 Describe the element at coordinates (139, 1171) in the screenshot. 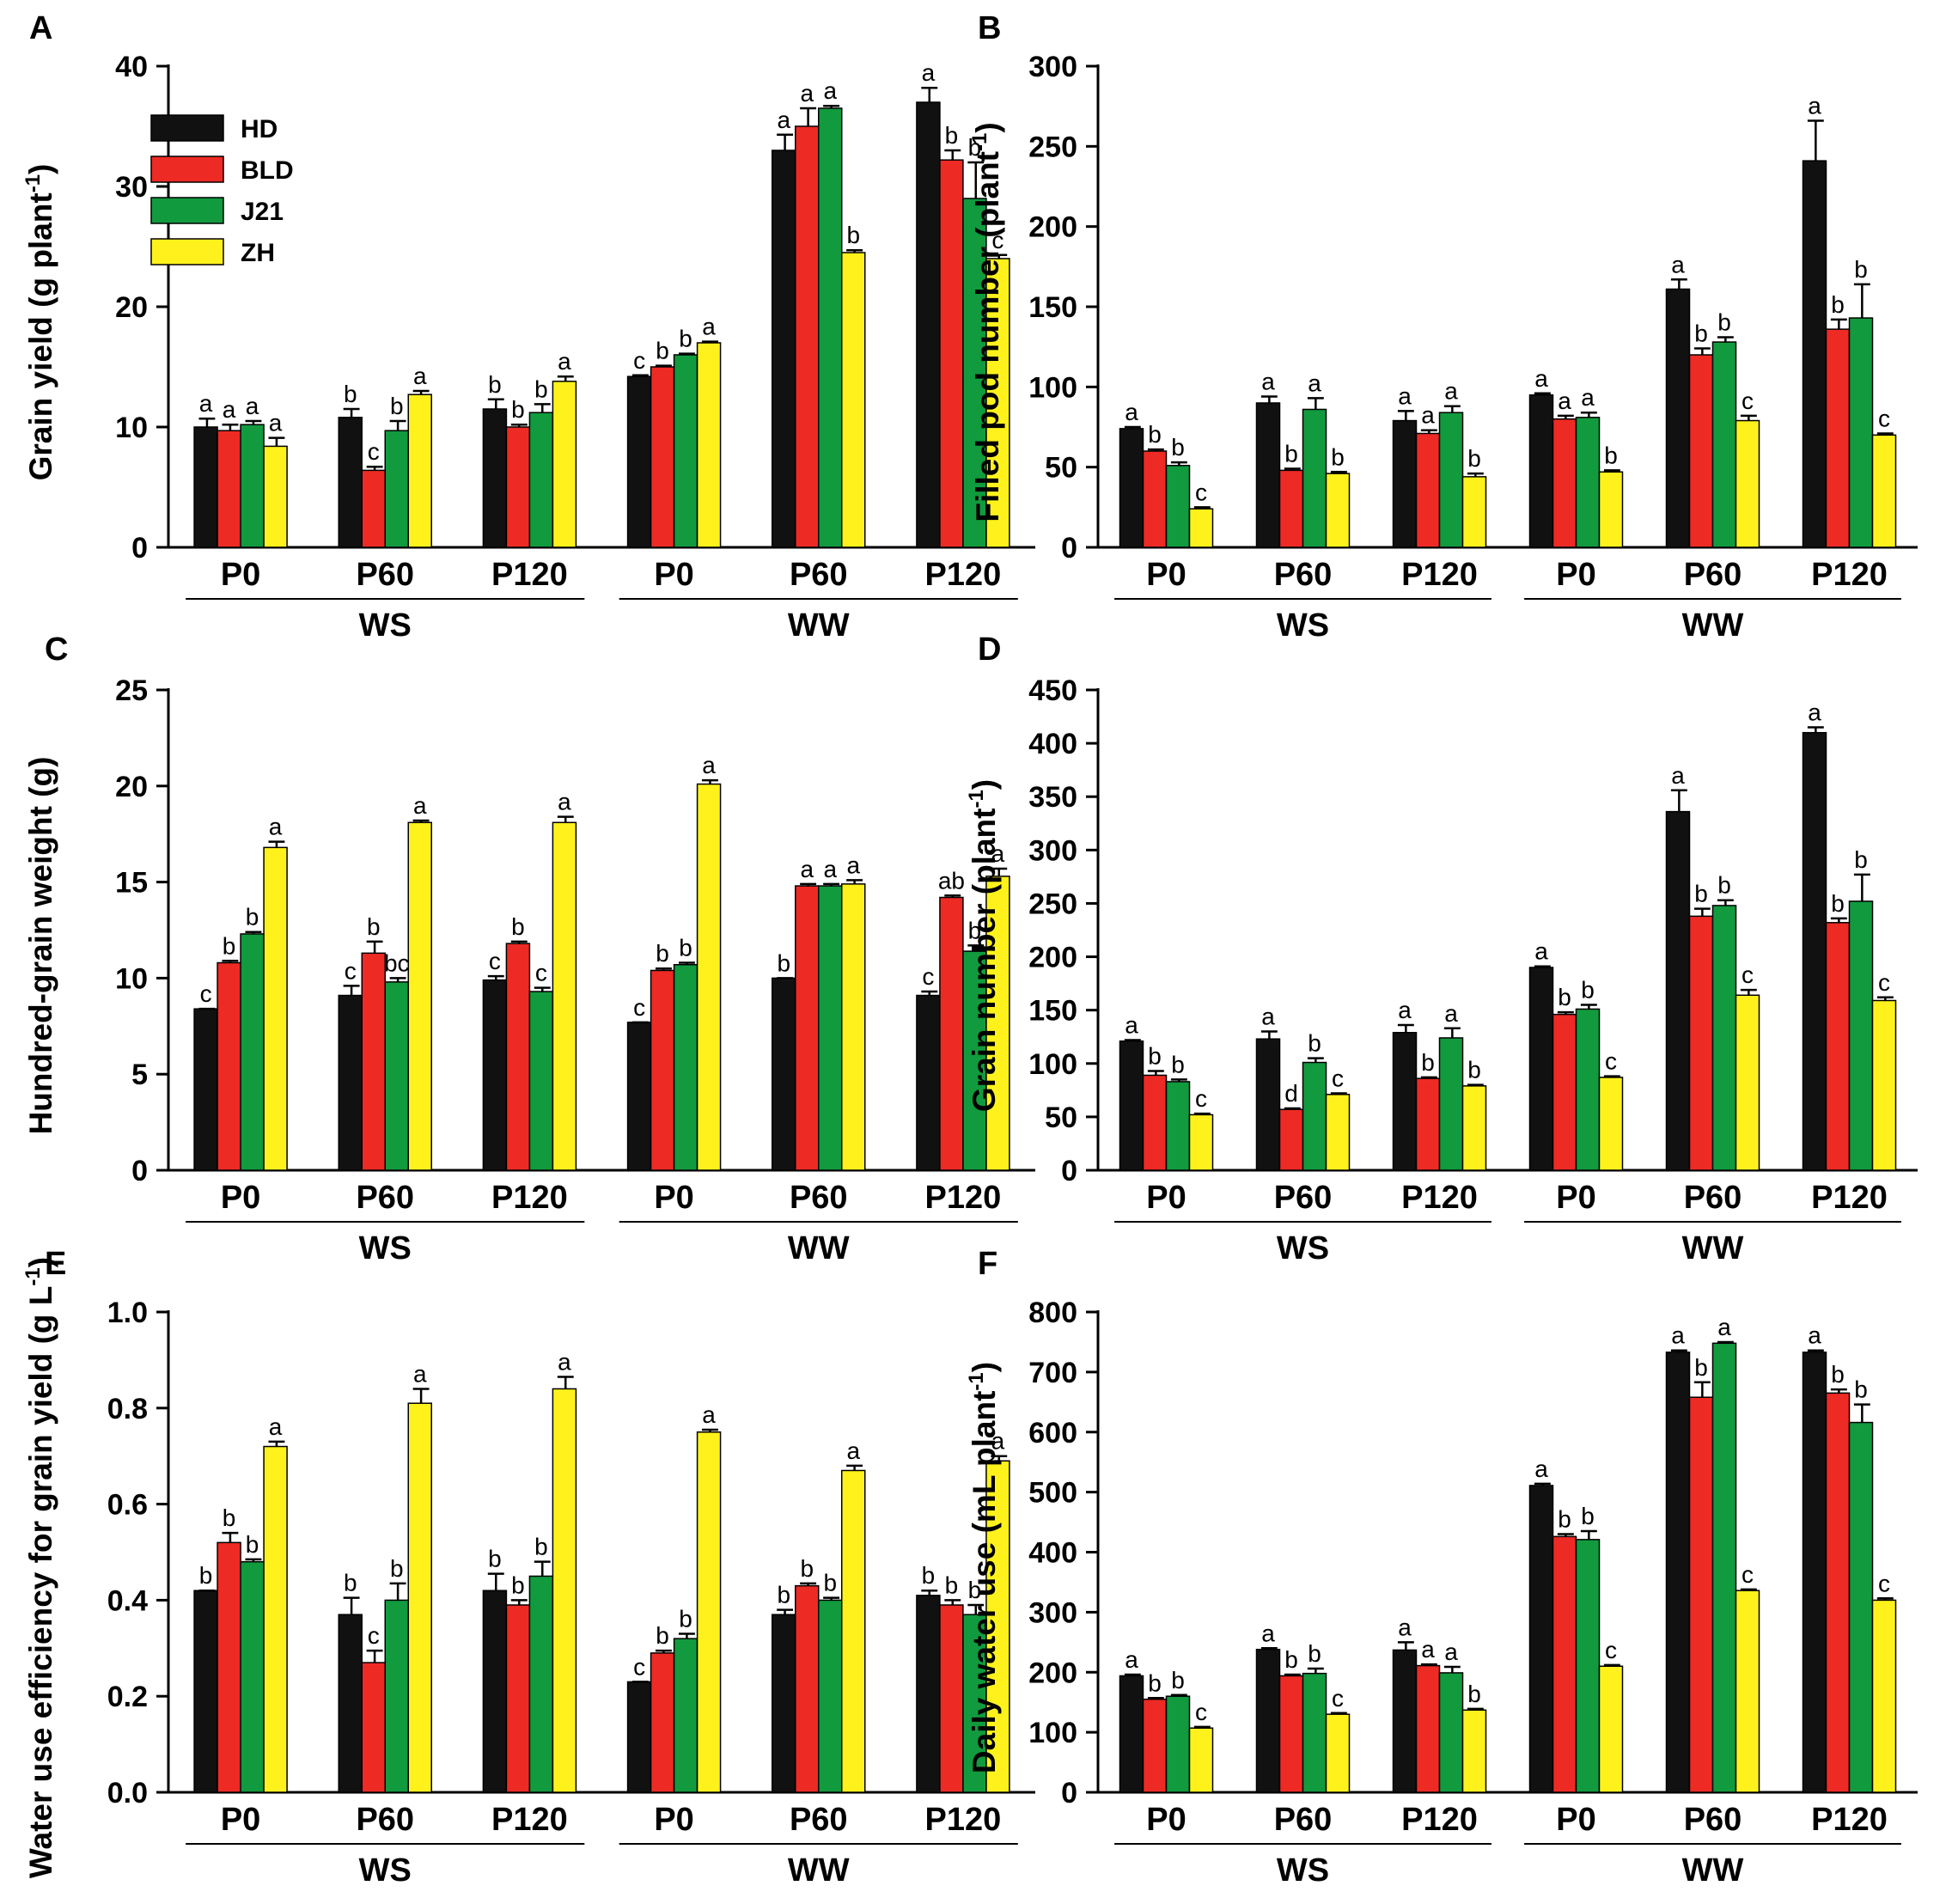

I see `y-tick-label: 0` at that location.